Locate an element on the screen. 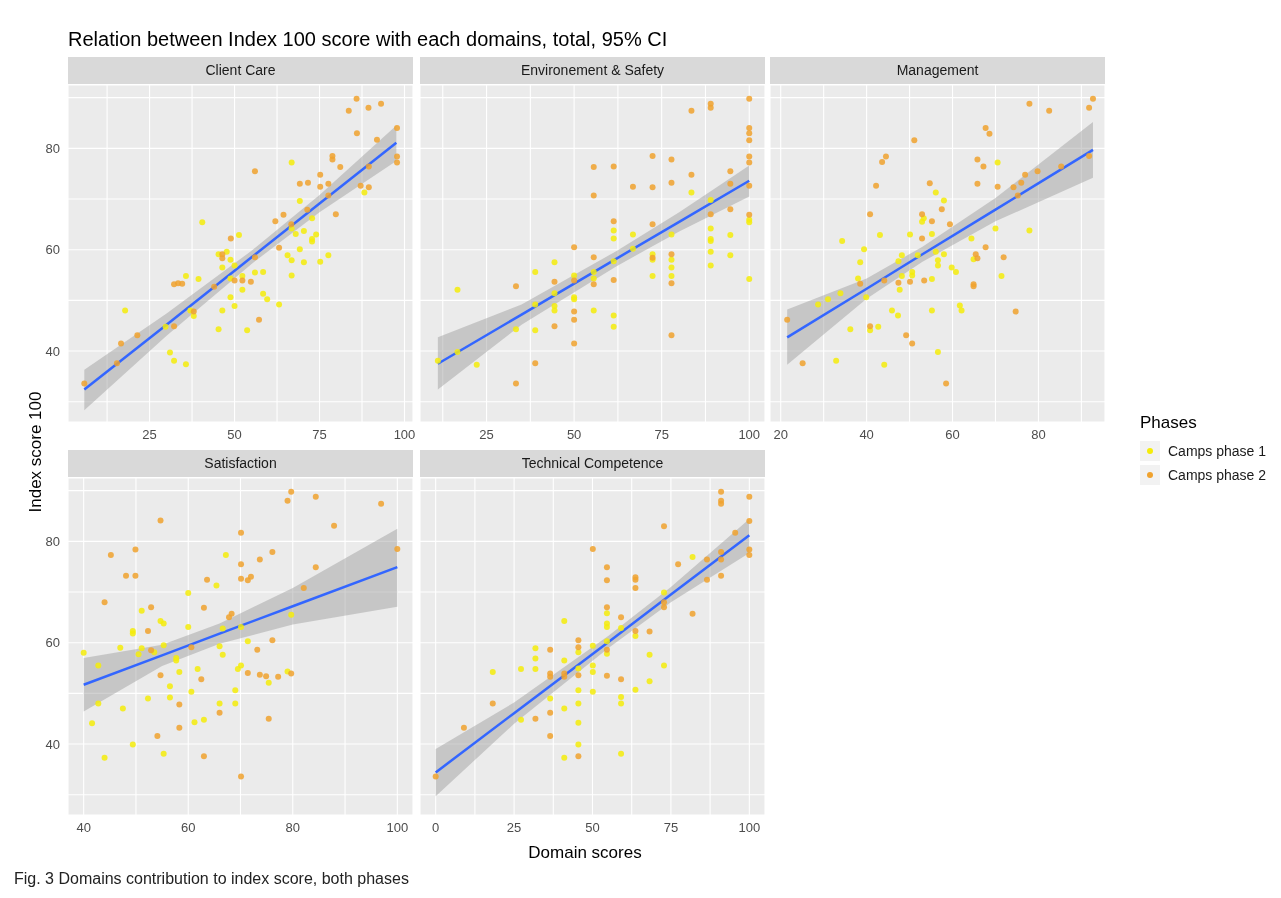  legend-label: Camps phase 2 is located at coordinates (1217, 475).